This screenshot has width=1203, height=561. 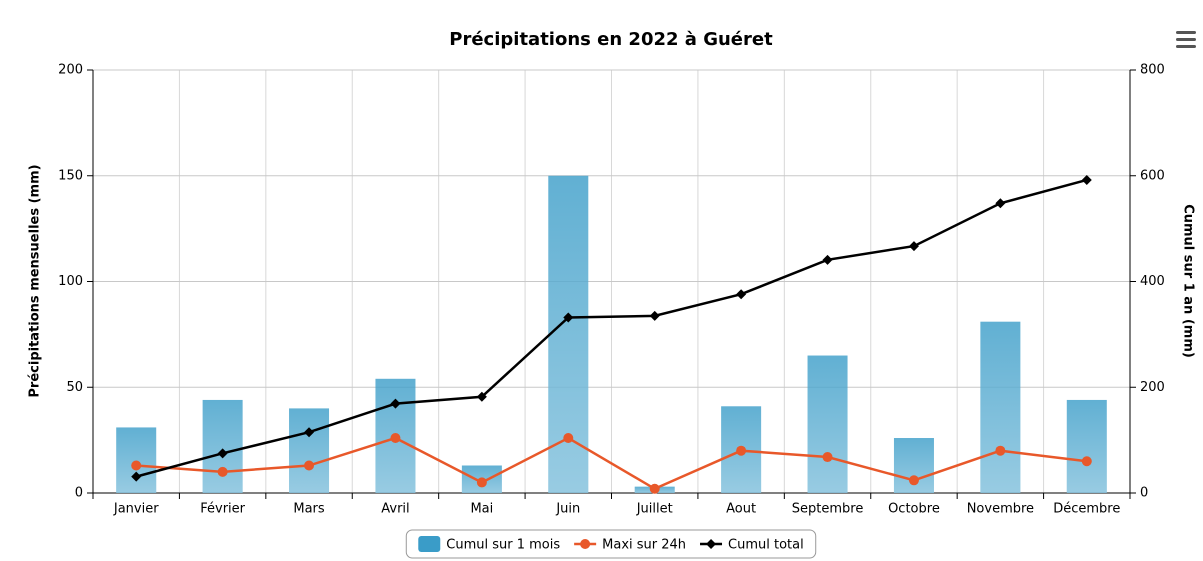 What do you see at coordinates (1000, 509) in the screenshot?
I see `x-tick-label: Novembre` at bounding box center [1000, 509].